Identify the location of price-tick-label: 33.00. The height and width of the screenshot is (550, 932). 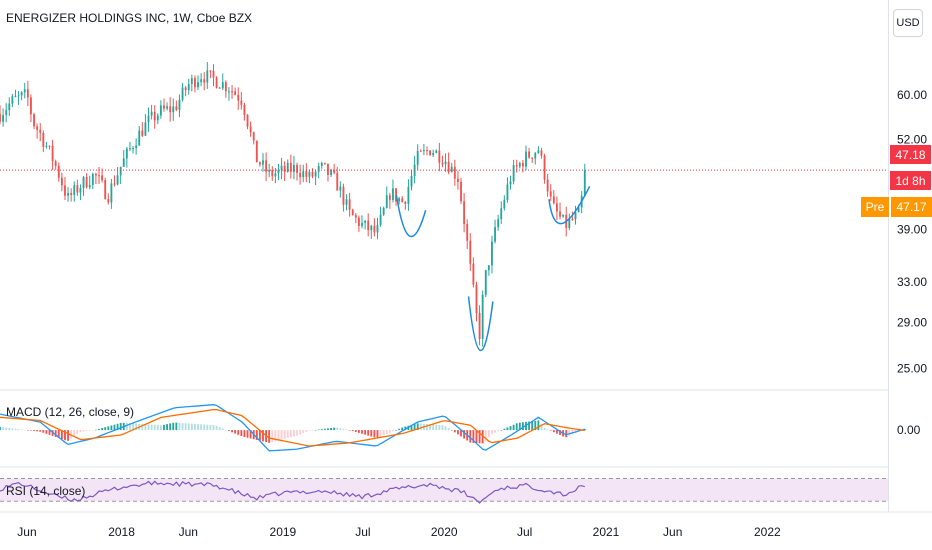
(912, 282).